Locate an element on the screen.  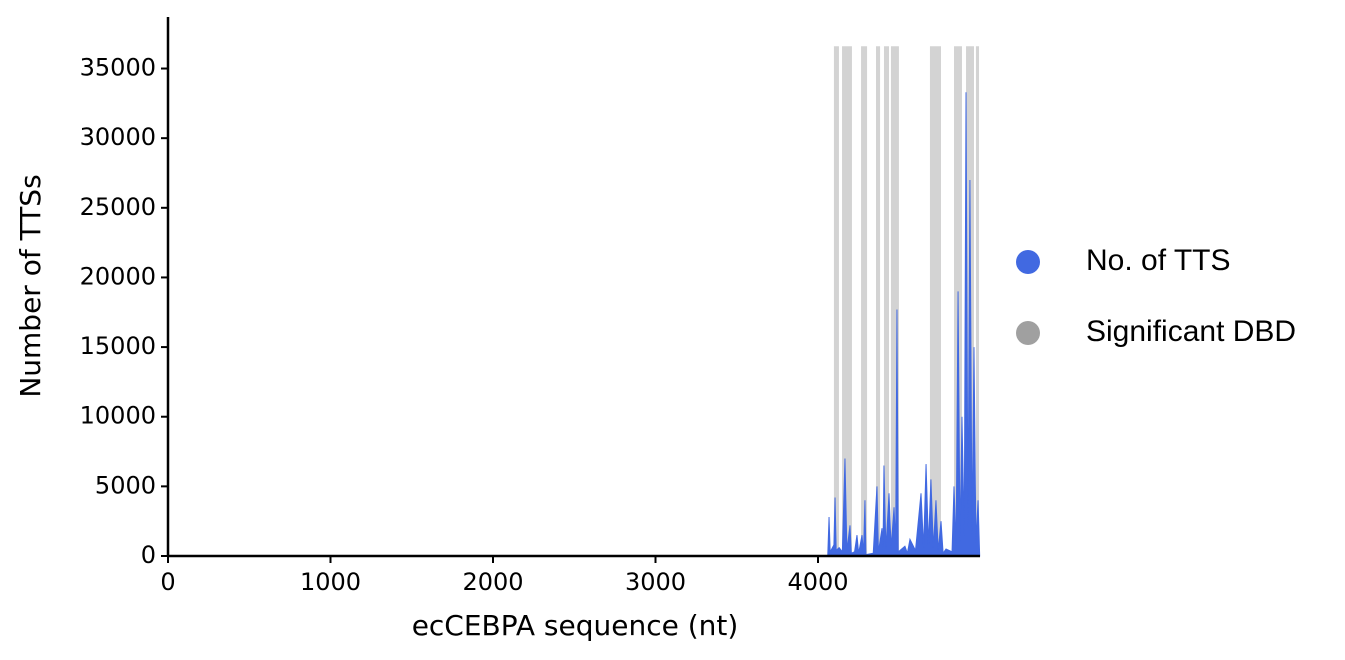
legend-label: Significant DBD is located at coordinates (1191, 331).